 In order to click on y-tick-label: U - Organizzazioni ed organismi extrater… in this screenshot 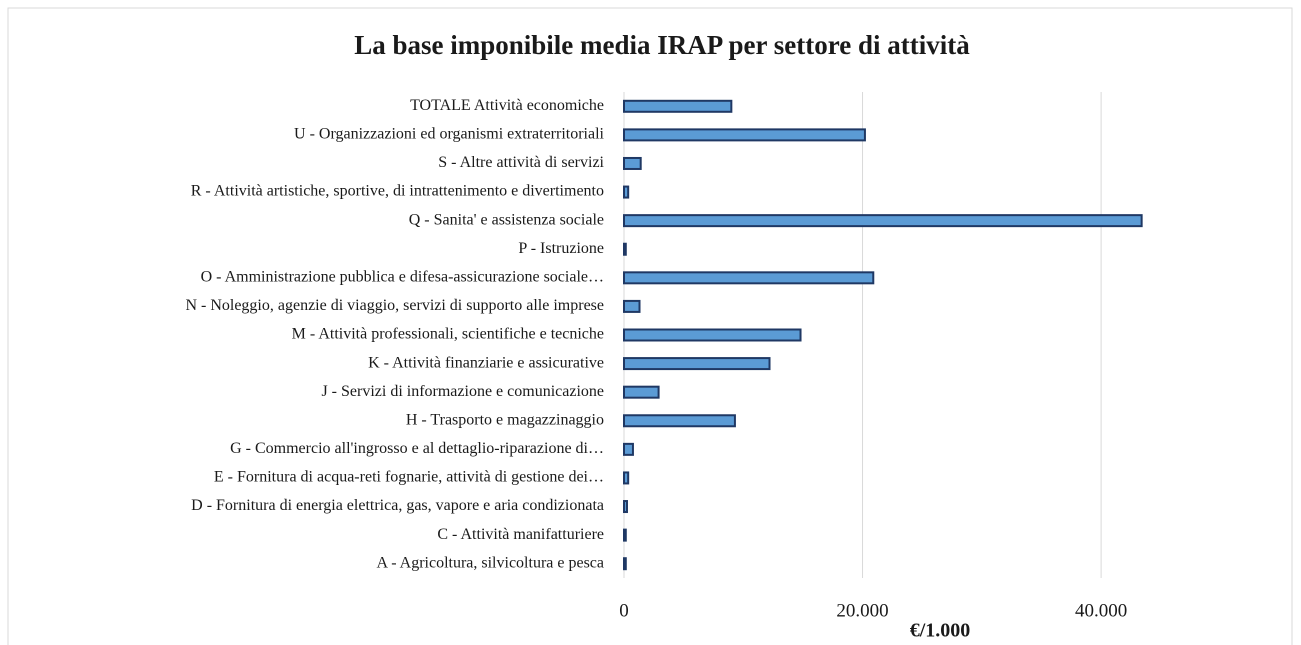, I will do `click(449, 134)`.